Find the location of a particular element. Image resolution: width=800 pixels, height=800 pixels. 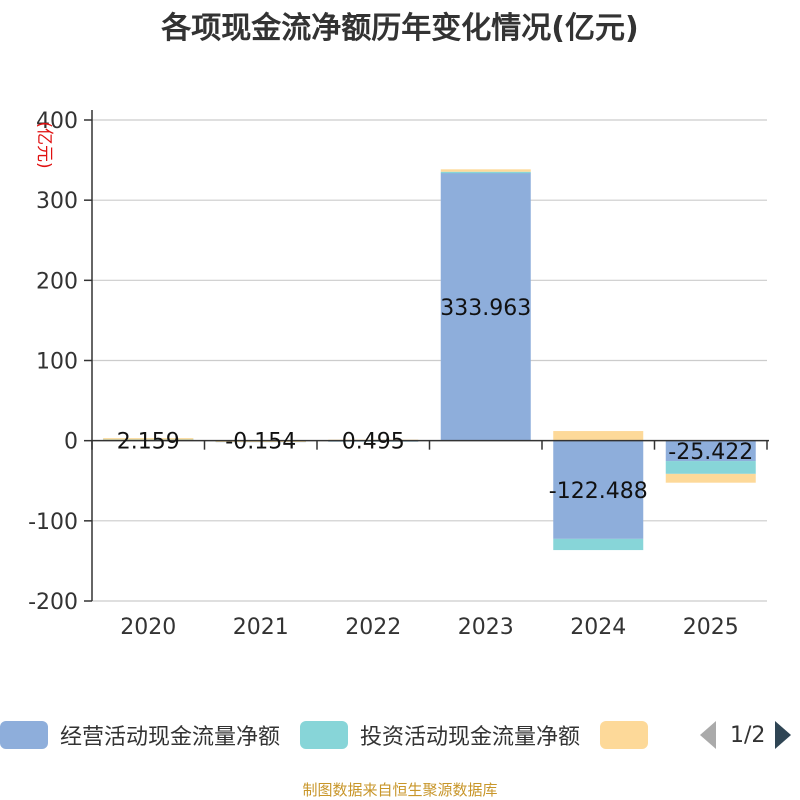

chart-title: 各项现金流净额历年变化情况(亿元) is located at coordinates (399, 28).